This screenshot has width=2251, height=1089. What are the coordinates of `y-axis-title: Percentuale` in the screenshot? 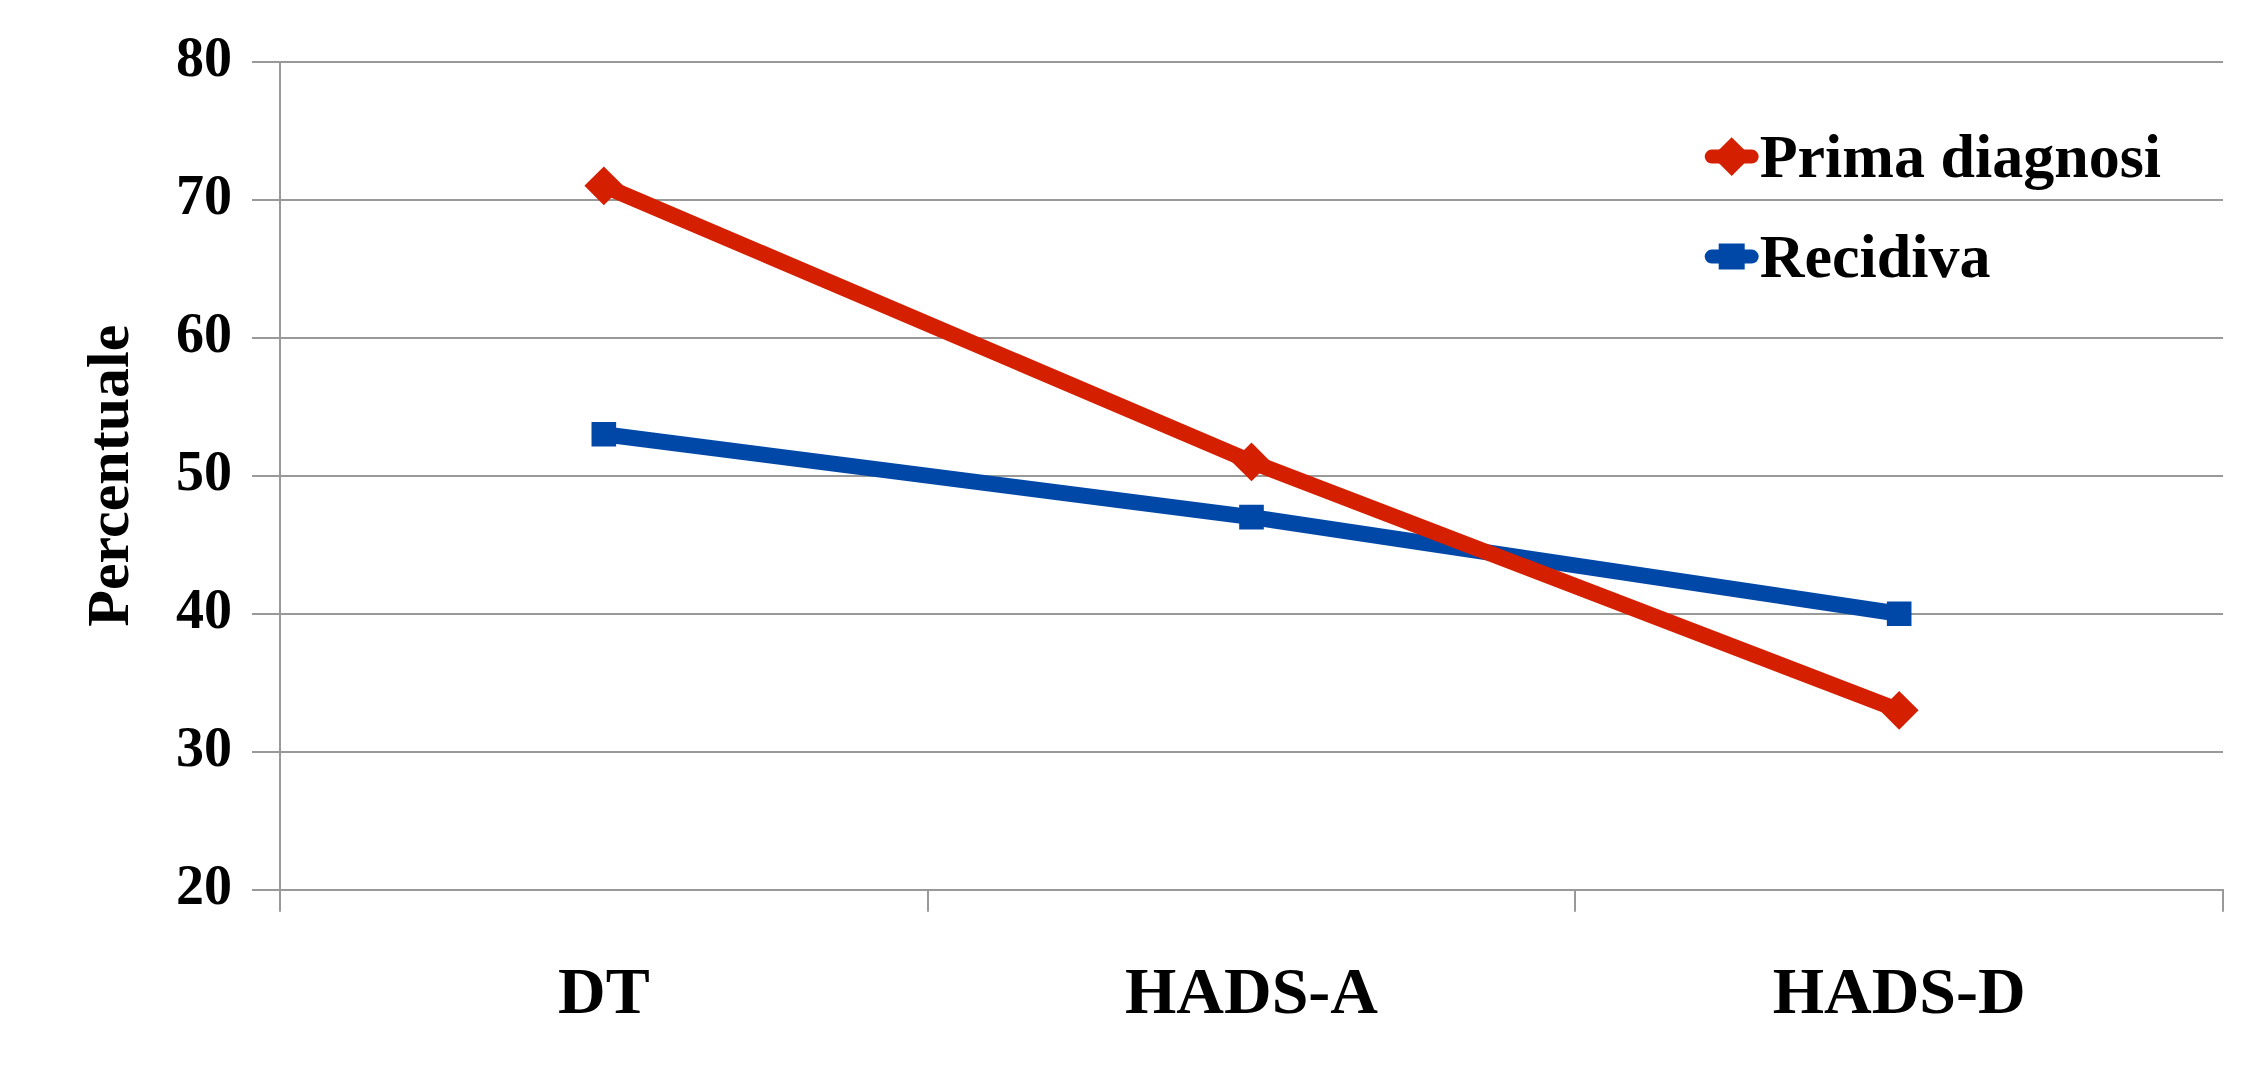 It's located at (107, 475).